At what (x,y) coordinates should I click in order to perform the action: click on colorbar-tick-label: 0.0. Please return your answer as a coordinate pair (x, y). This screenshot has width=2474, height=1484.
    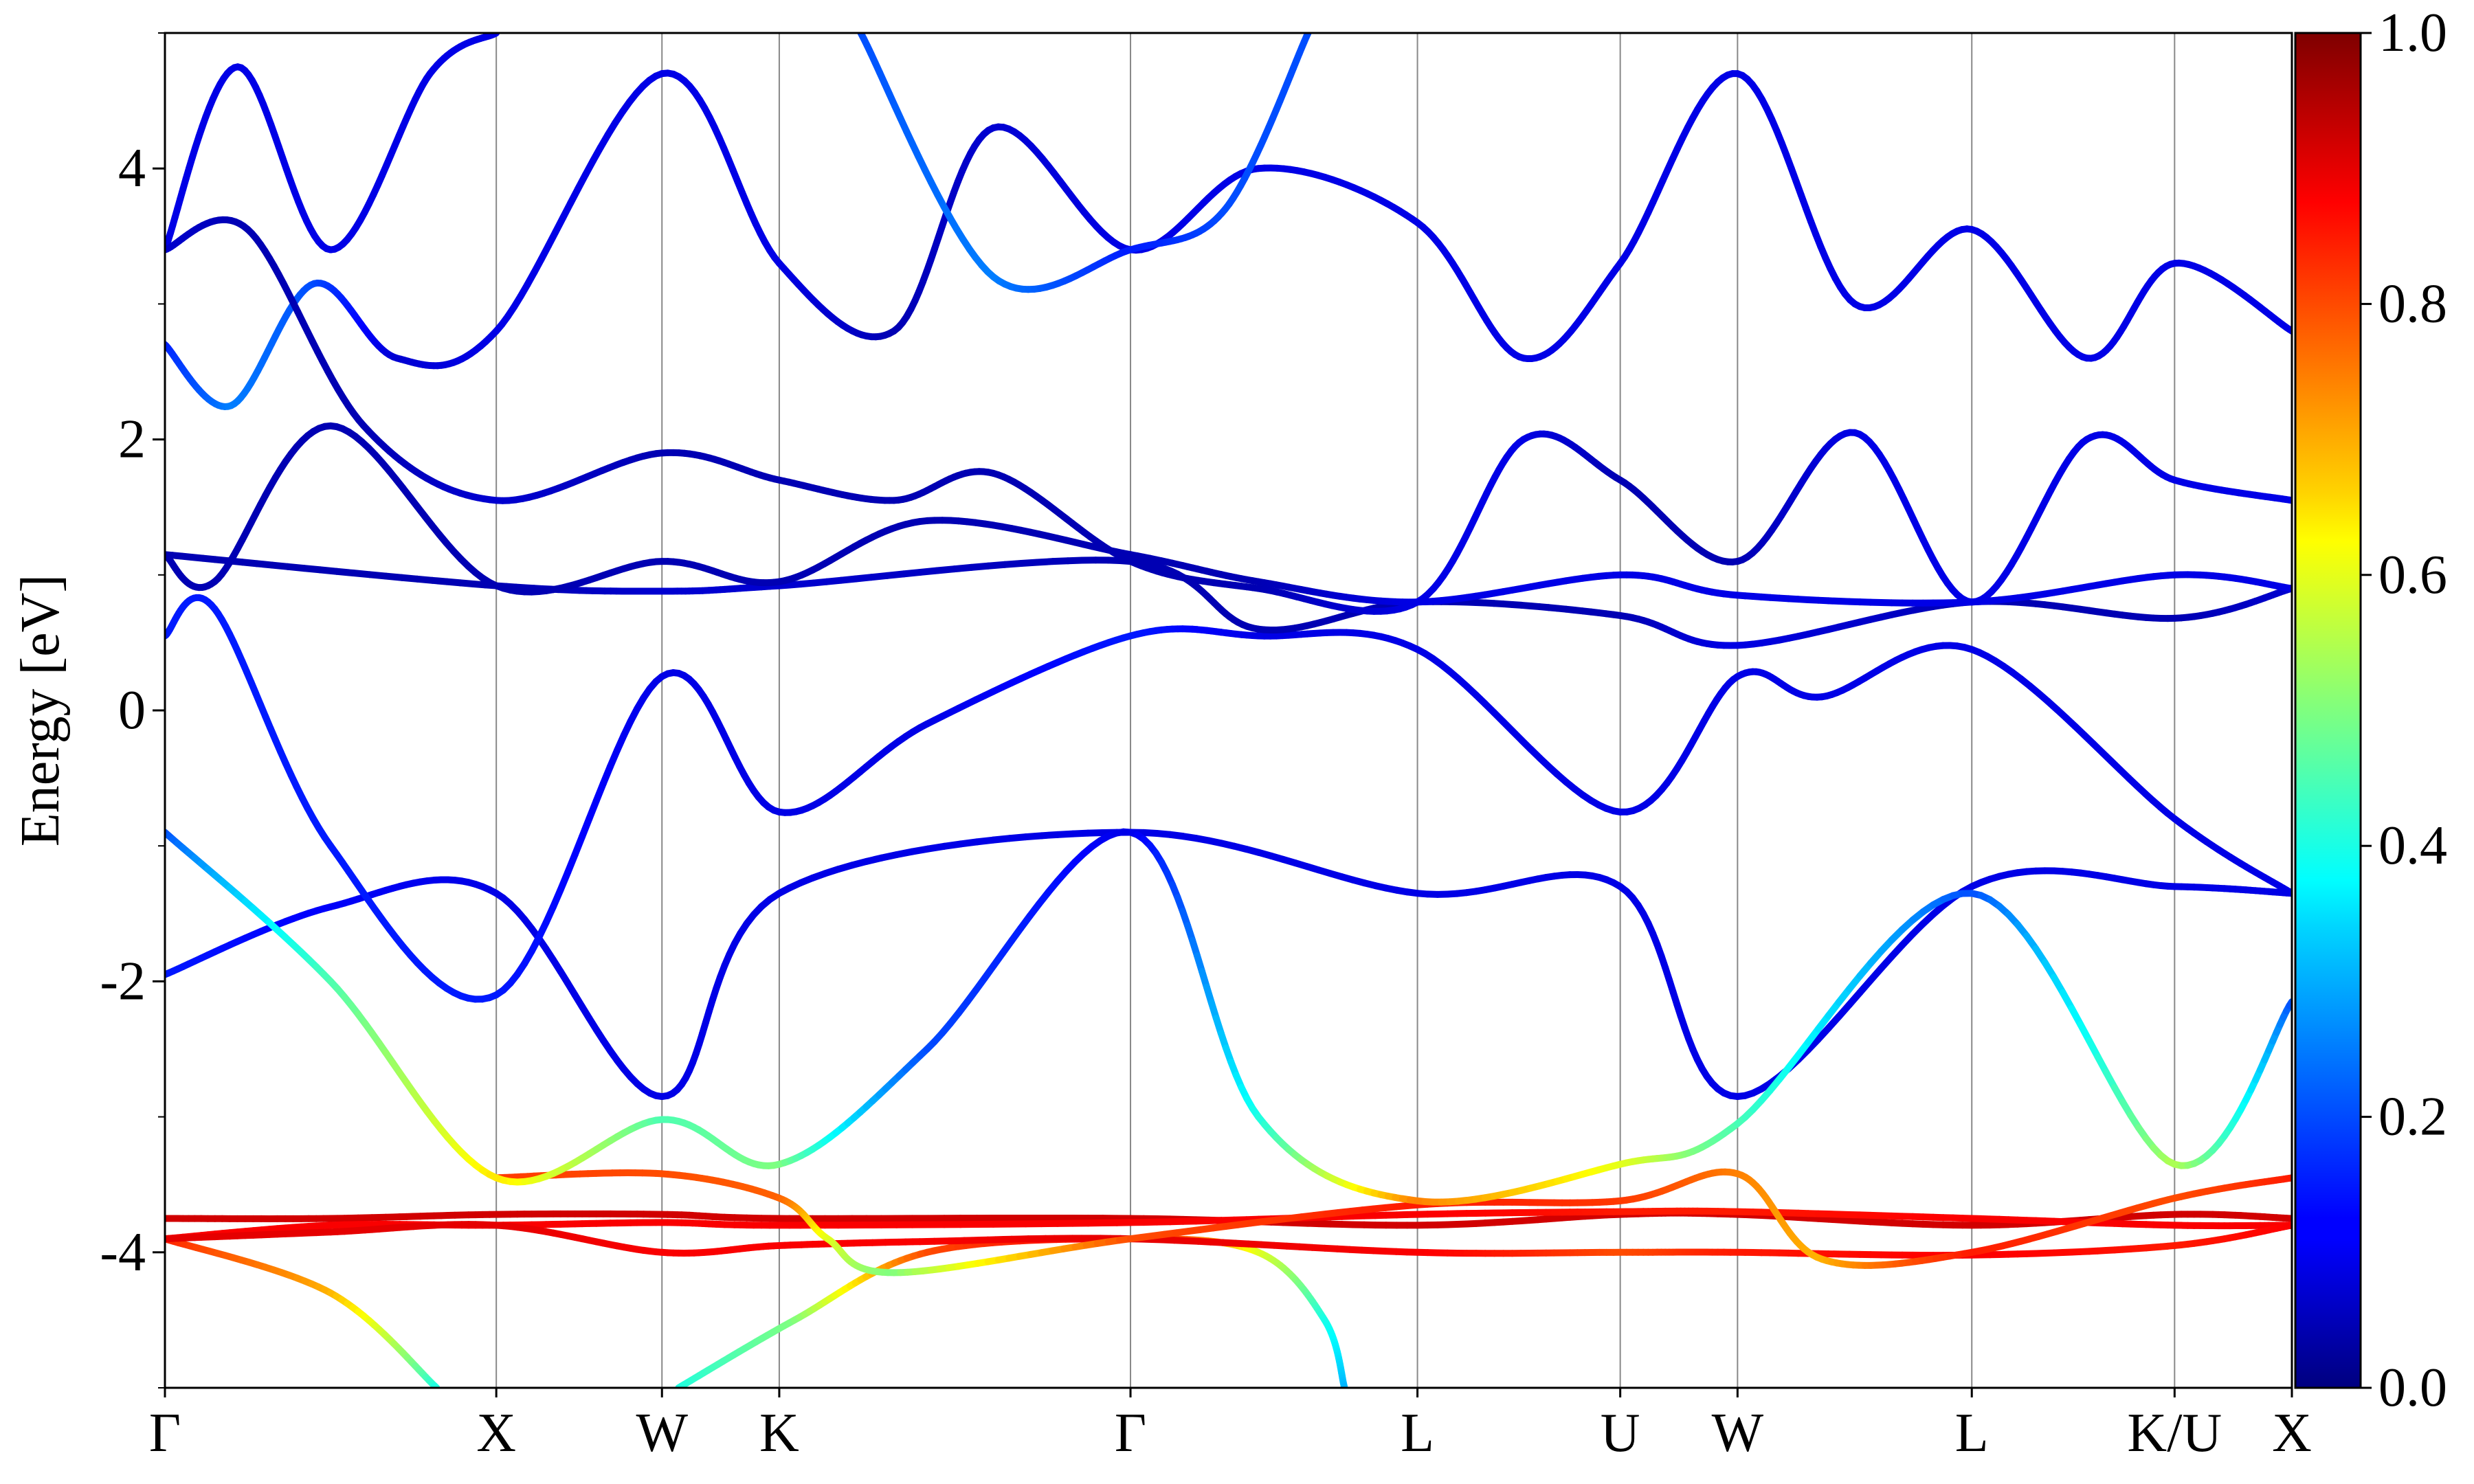
    Looking at the image, I should click on (2412, 1388).